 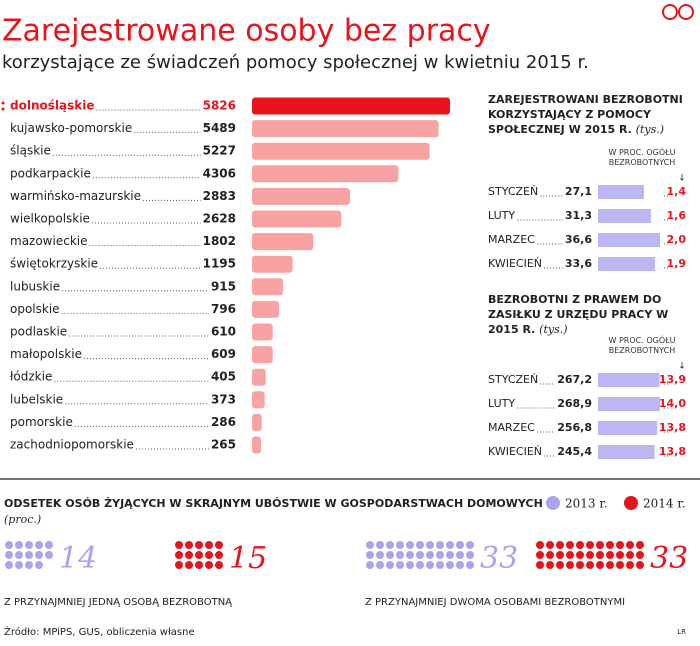 What do you see at coordinates (677, 191) in the screenshot?
I see `share-label: 1,4` at bounding box center [677, 191].